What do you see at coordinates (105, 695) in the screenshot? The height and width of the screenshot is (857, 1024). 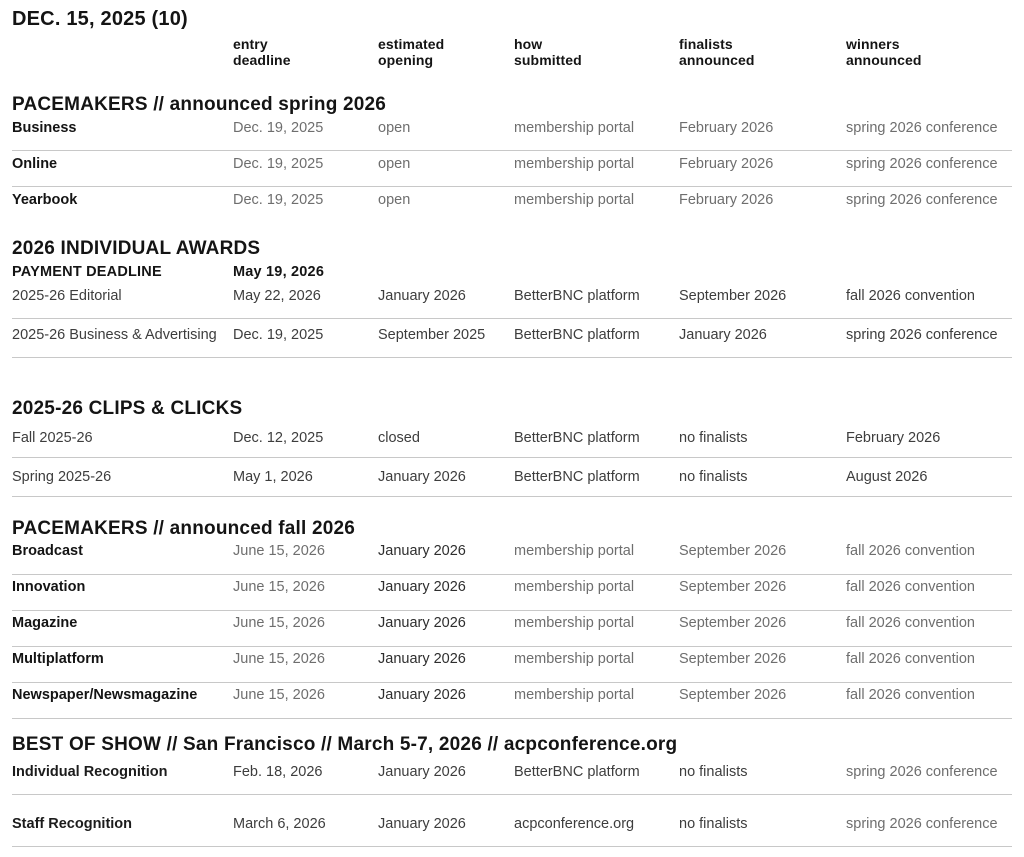 I see `row-label: Newspaper/Newsmagazine` at bounding box center [105, 695].